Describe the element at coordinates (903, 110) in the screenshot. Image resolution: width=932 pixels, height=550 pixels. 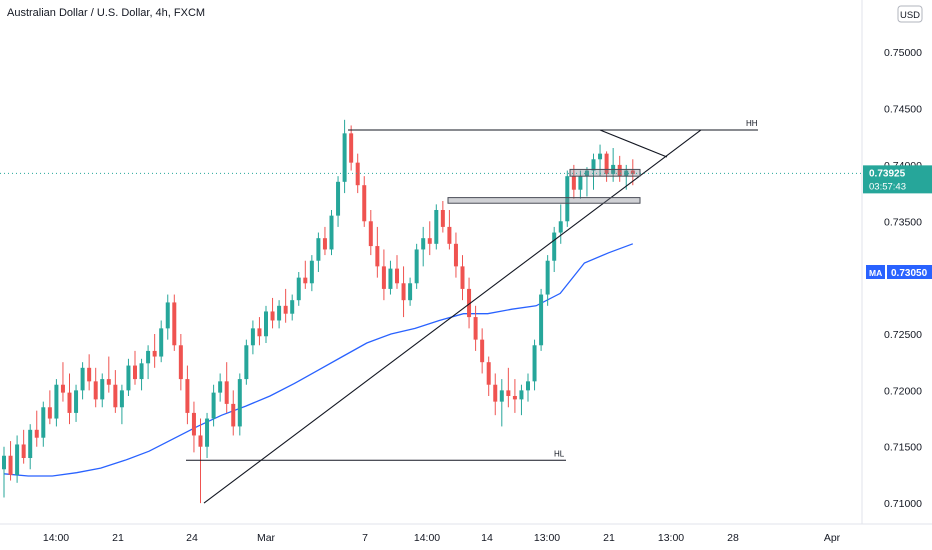
I see `y-tick-label: 0.74500` at that location.